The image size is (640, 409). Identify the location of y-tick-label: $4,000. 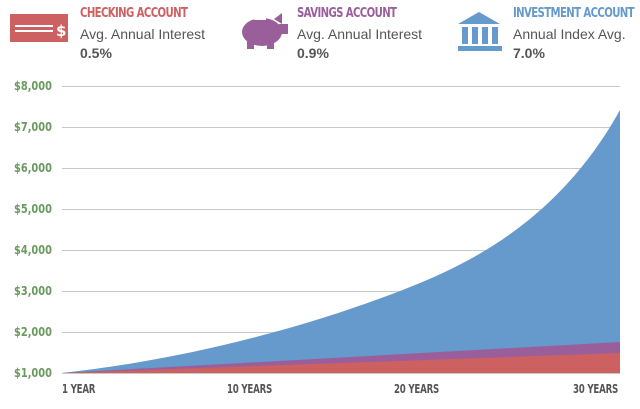
(33, 250).